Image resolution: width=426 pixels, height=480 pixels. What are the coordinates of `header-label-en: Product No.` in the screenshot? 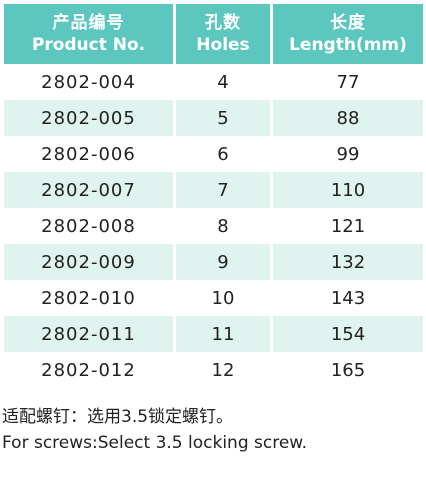 It's located at (88, 45).